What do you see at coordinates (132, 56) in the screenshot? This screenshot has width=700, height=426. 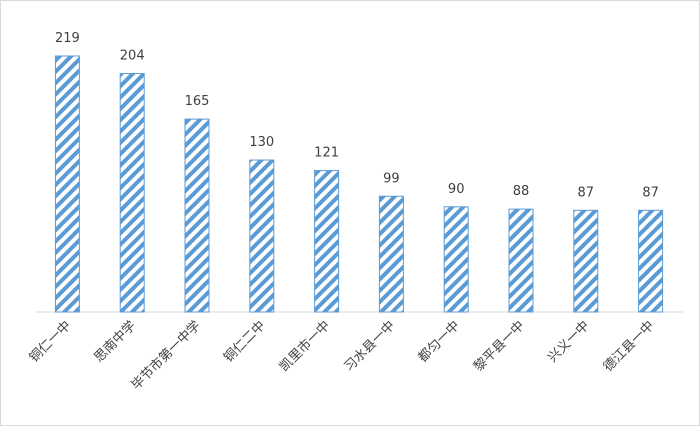 I see `data-label: 204` at bounding box center [132, 56].